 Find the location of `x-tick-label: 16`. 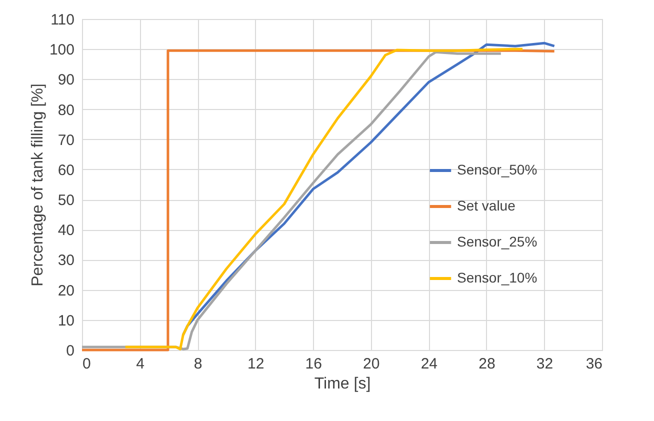

x-tick-label: 16 is located at coordinates (313, 364).